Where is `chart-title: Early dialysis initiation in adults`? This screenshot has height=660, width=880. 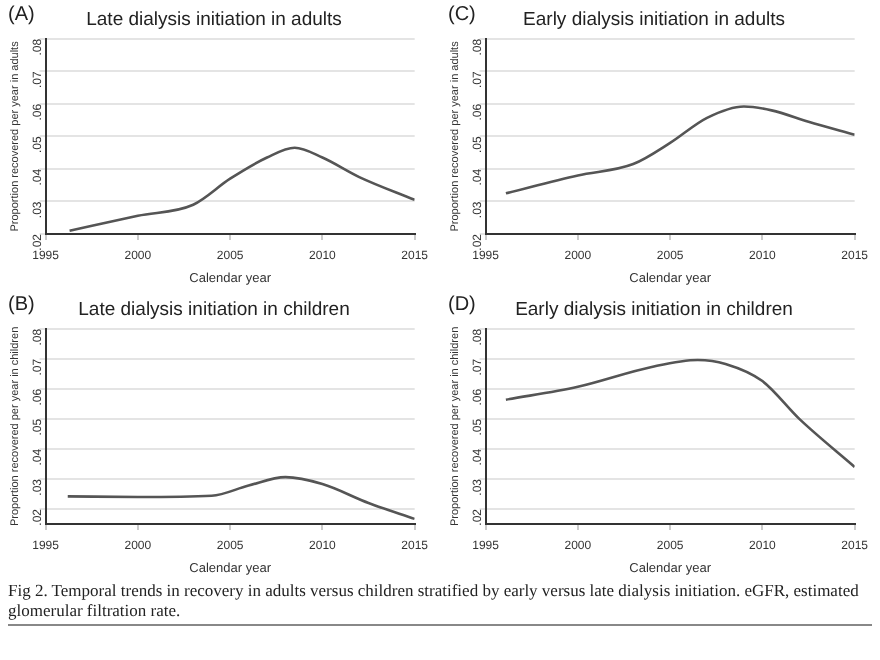 chart-title: Early dialysis initiation in adults is located at coordinates (654, 19).